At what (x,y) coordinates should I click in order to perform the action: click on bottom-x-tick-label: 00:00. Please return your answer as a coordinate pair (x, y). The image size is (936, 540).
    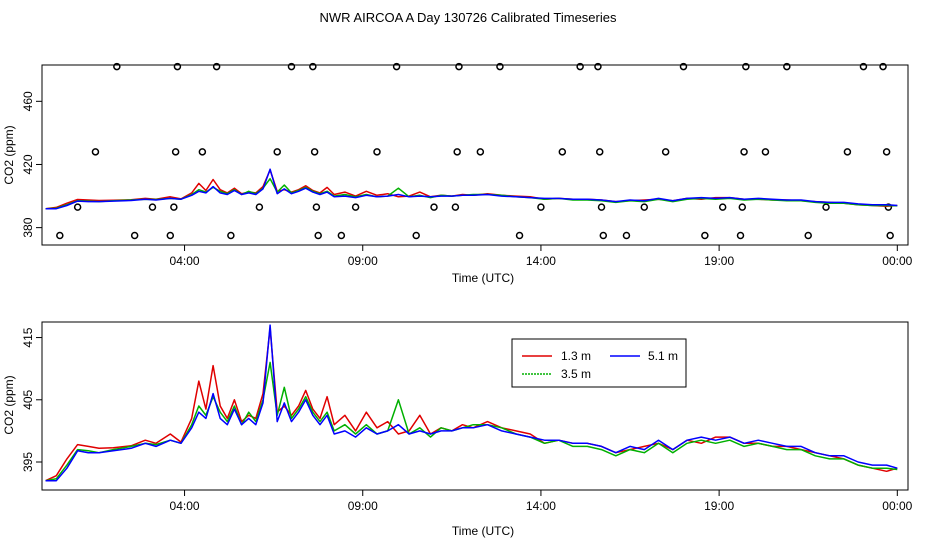
    Looking at the image, I should click on (897, 506).